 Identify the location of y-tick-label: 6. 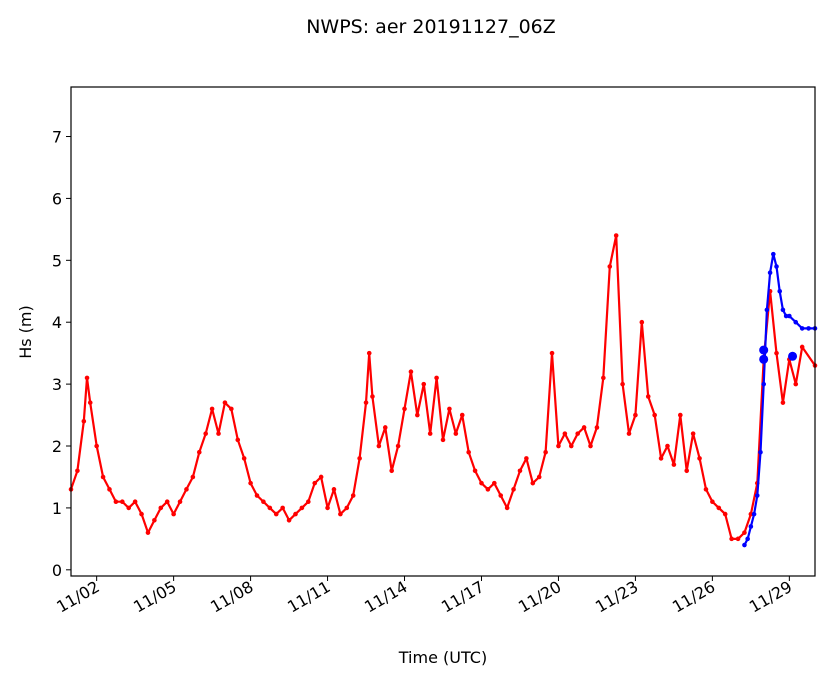
(57, 198).